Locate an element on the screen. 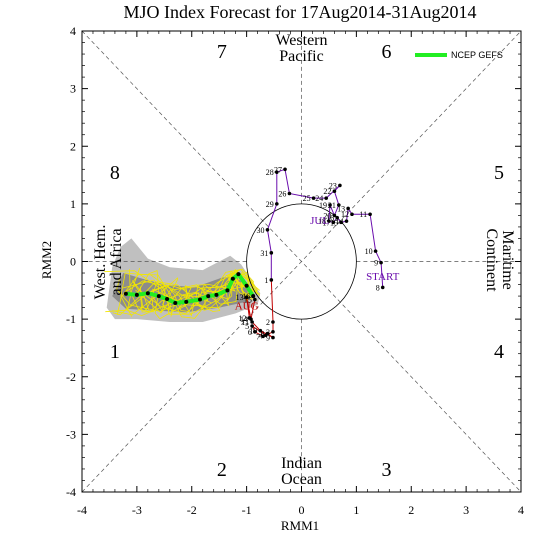  date-label: 22 is located at coordinates (327, 191).